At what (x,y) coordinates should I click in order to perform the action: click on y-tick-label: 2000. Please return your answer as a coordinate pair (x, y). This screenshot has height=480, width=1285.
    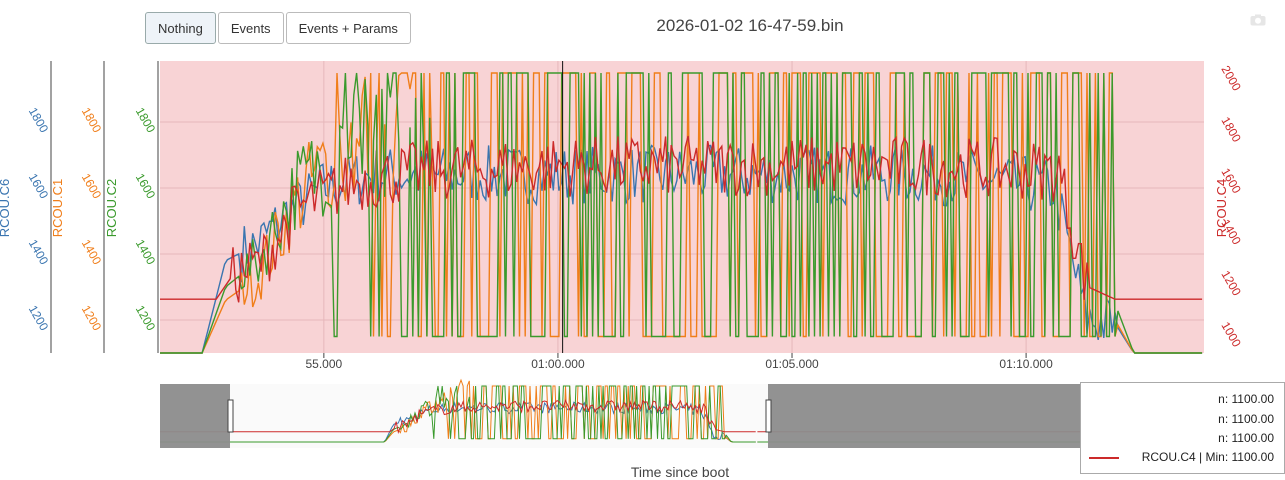
    Looking at the image, I should click on (1231, 78).